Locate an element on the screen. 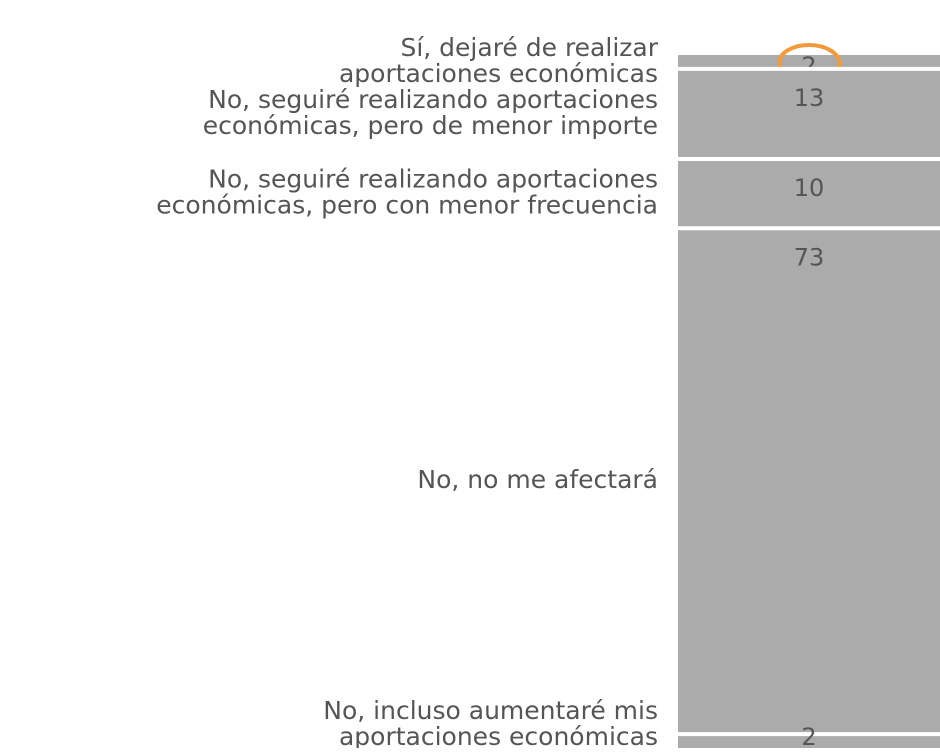 This screenshot has width=940, height=752. category-label: No, no me afectará is located at coordinates (537, 479).